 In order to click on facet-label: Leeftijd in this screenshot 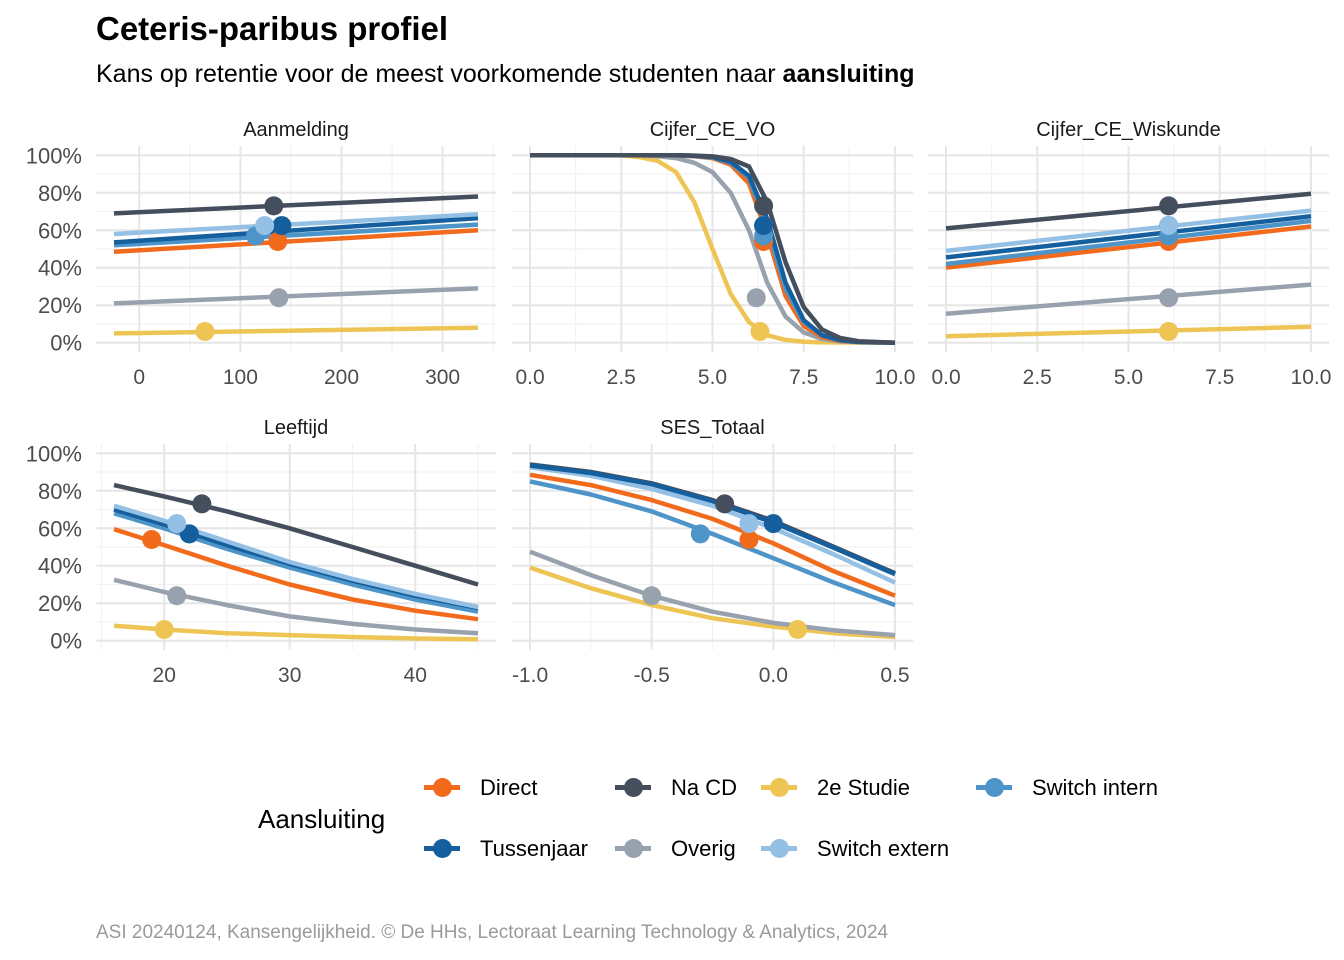, I will do `click(296, 428)`.